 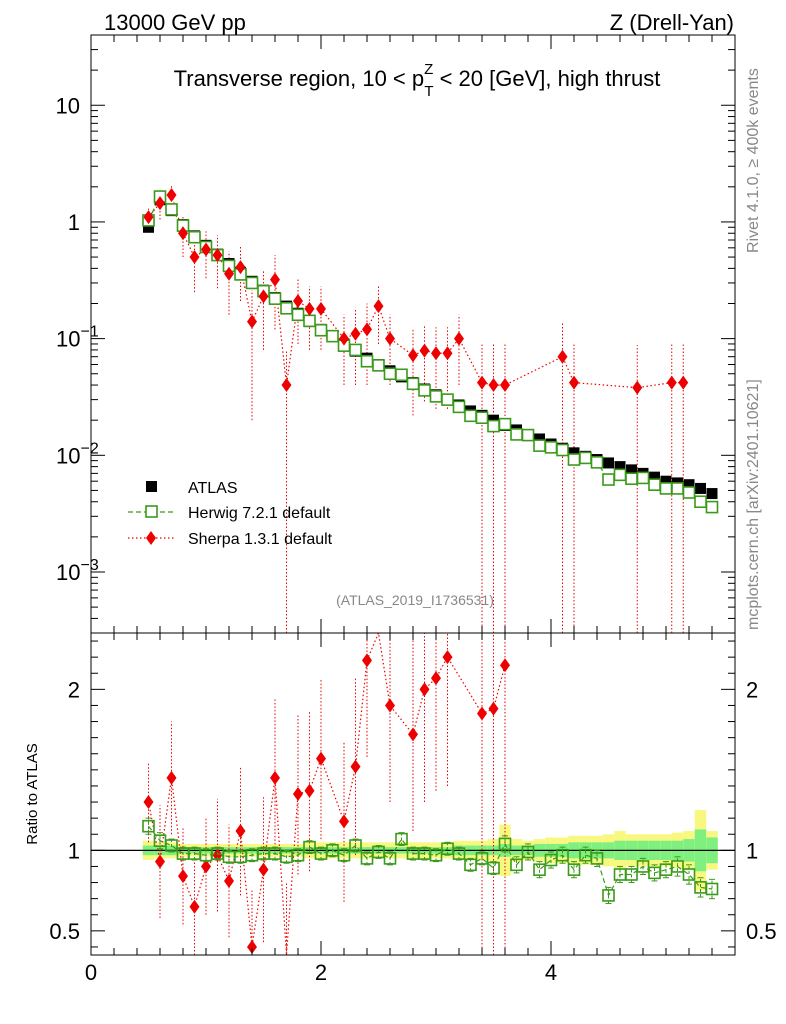 I want to click on legend-atlas-marker, so click(x=151, y=486).